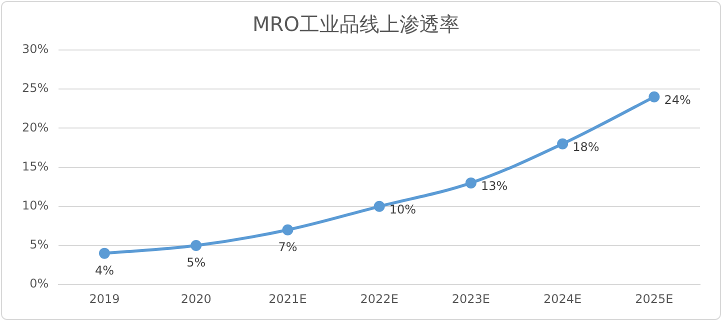 This screenshot has width=722, height=321. What do you see at coordinates (379, 299) in the screenshot?
I see `x-tick-label: 2022E` at bounding box center [379, 299].